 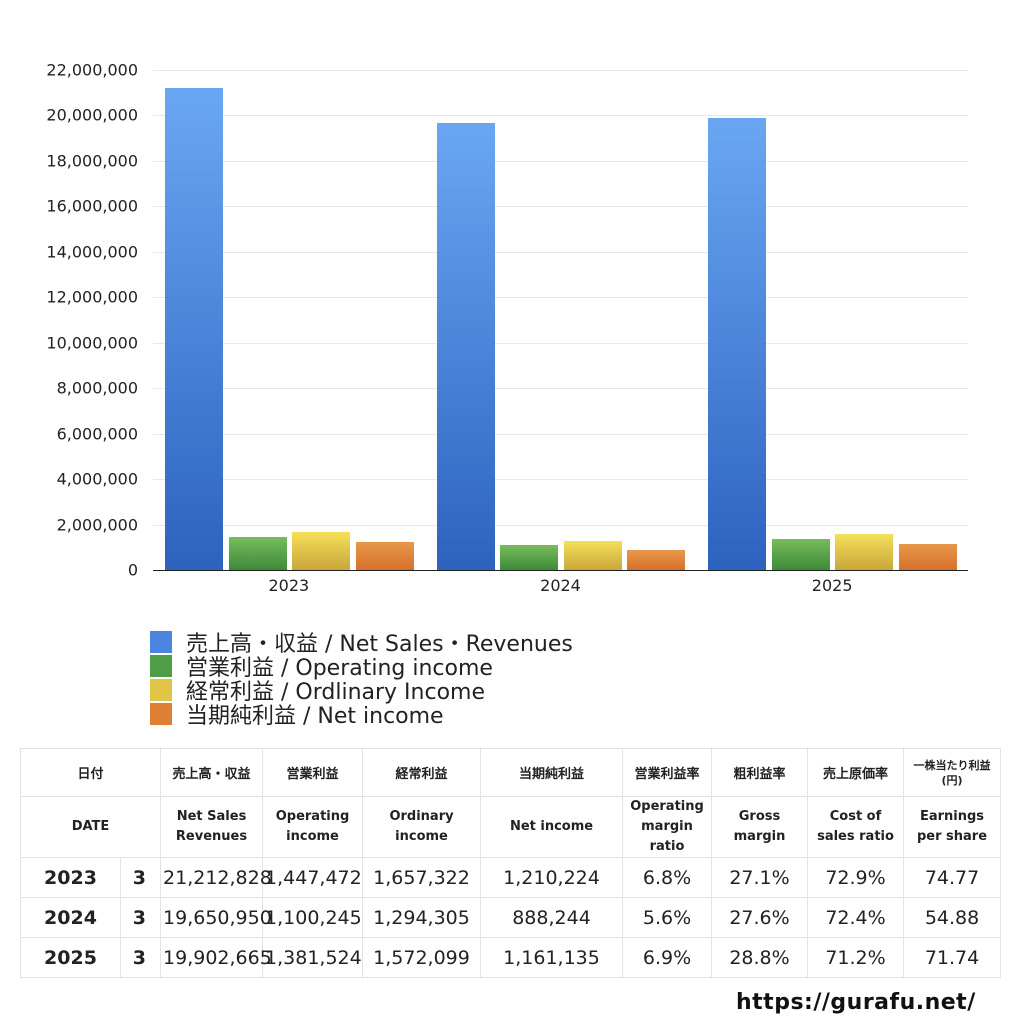 I want to click on cell-operating-income: 1,381,524, so click(x=313, y=957).